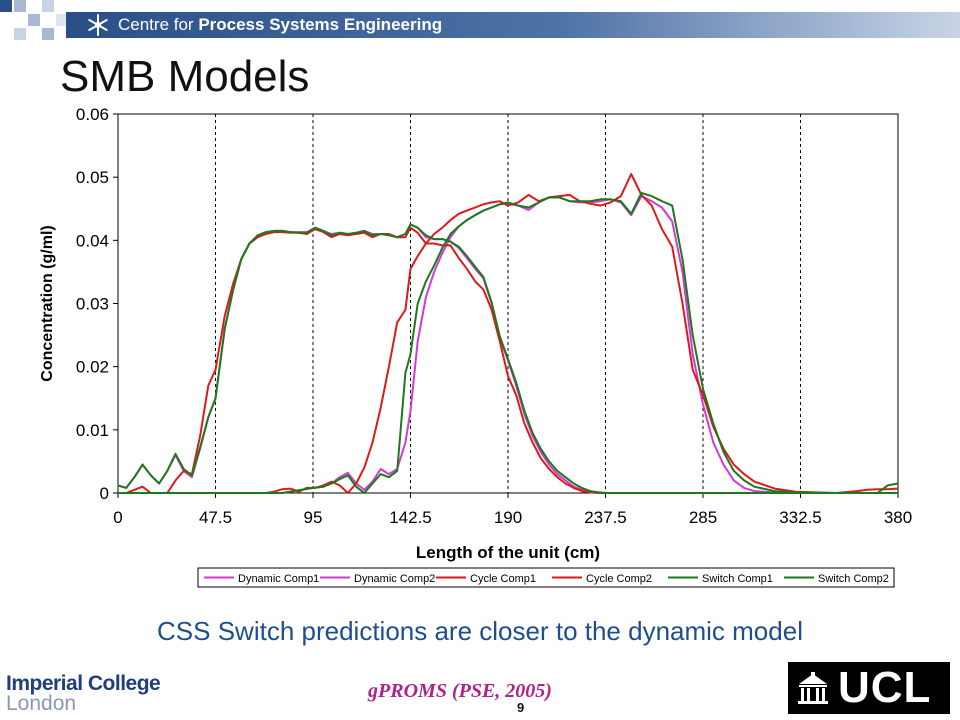 Image resolution: width=960 pixels, height=720 pixels. Describe the element at coordinates (92, 304) in the screenshot. I see `y-tick-label: 0.03` at that location.